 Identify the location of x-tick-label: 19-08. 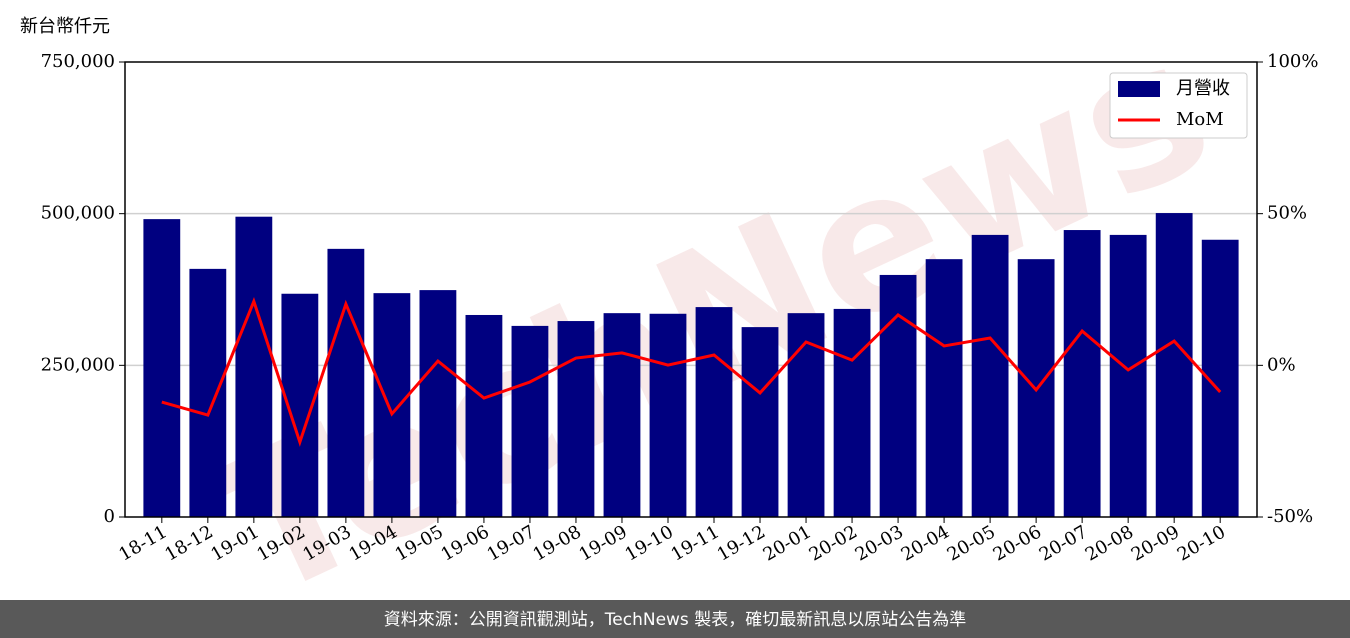
(557, 543).